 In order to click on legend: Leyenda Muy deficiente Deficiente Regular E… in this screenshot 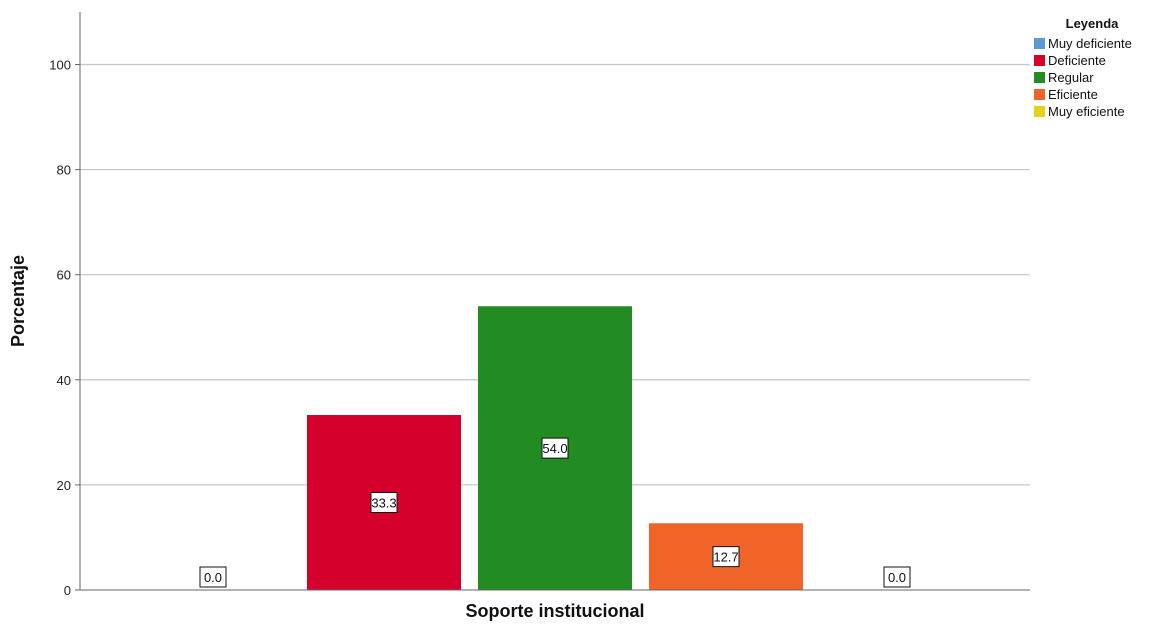, I will do `click(1083, 67)`.